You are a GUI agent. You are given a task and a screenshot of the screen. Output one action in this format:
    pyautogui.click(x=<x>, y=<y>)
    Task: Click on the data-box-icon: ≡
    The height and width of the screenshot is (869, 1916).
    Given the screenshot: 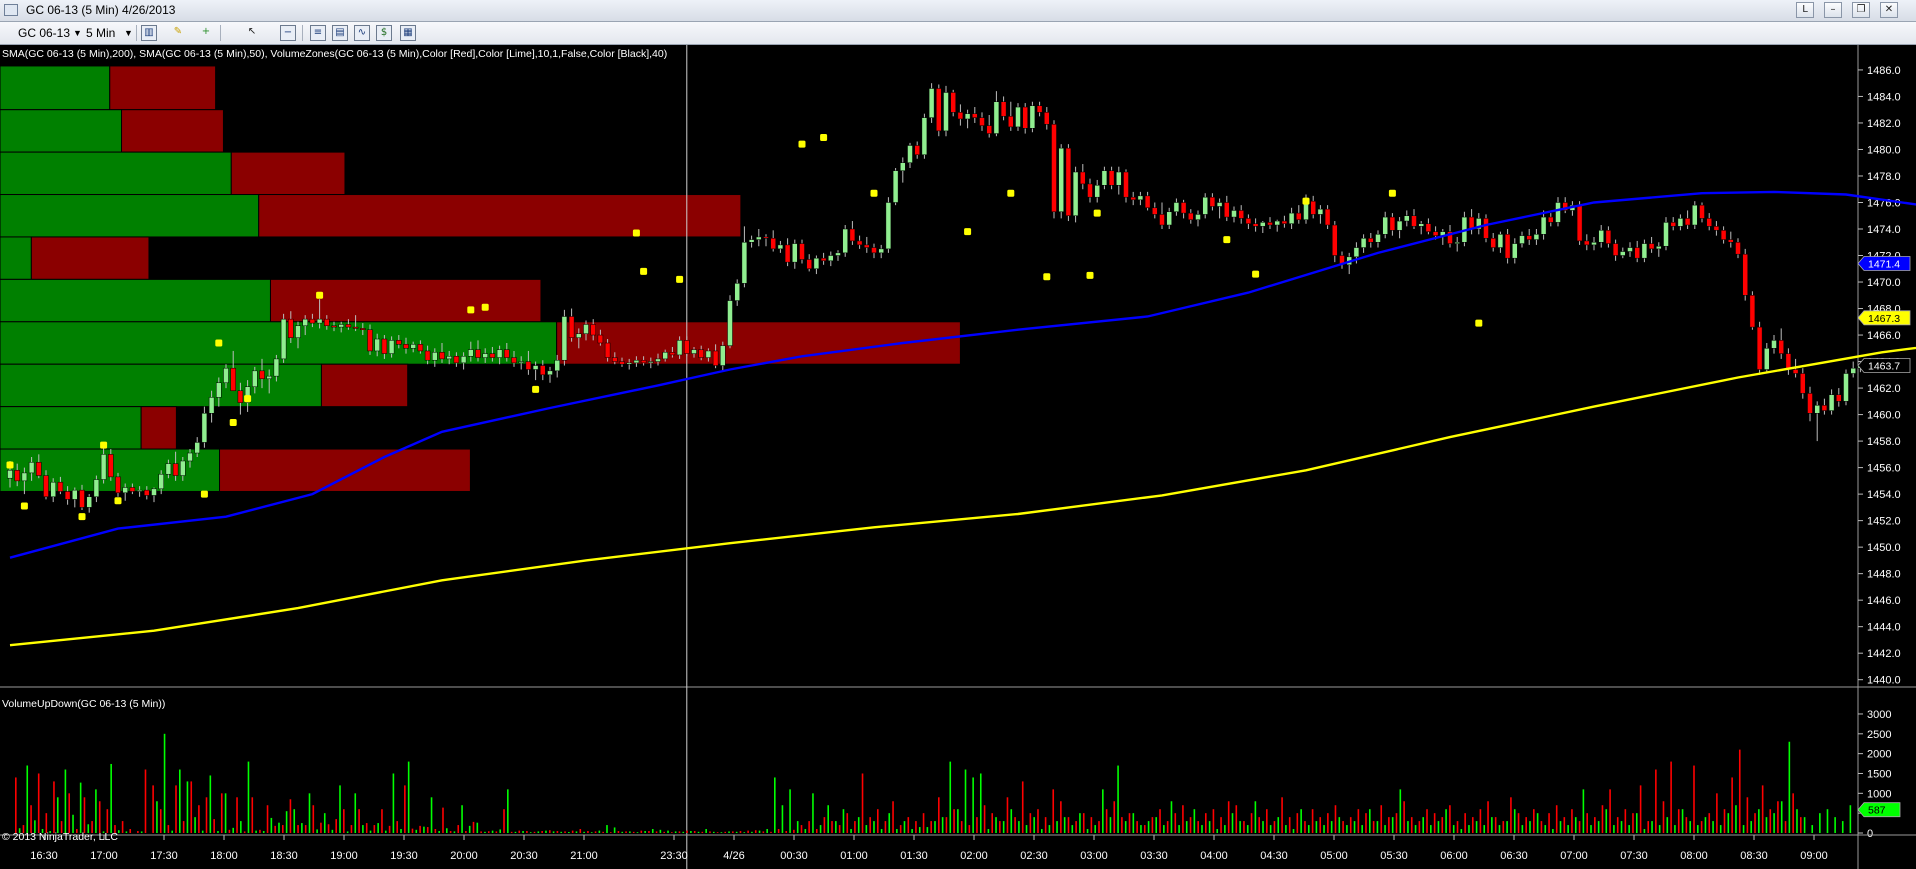 What is the action you would take?
    pyautogui.click(x=318, y=33)
    